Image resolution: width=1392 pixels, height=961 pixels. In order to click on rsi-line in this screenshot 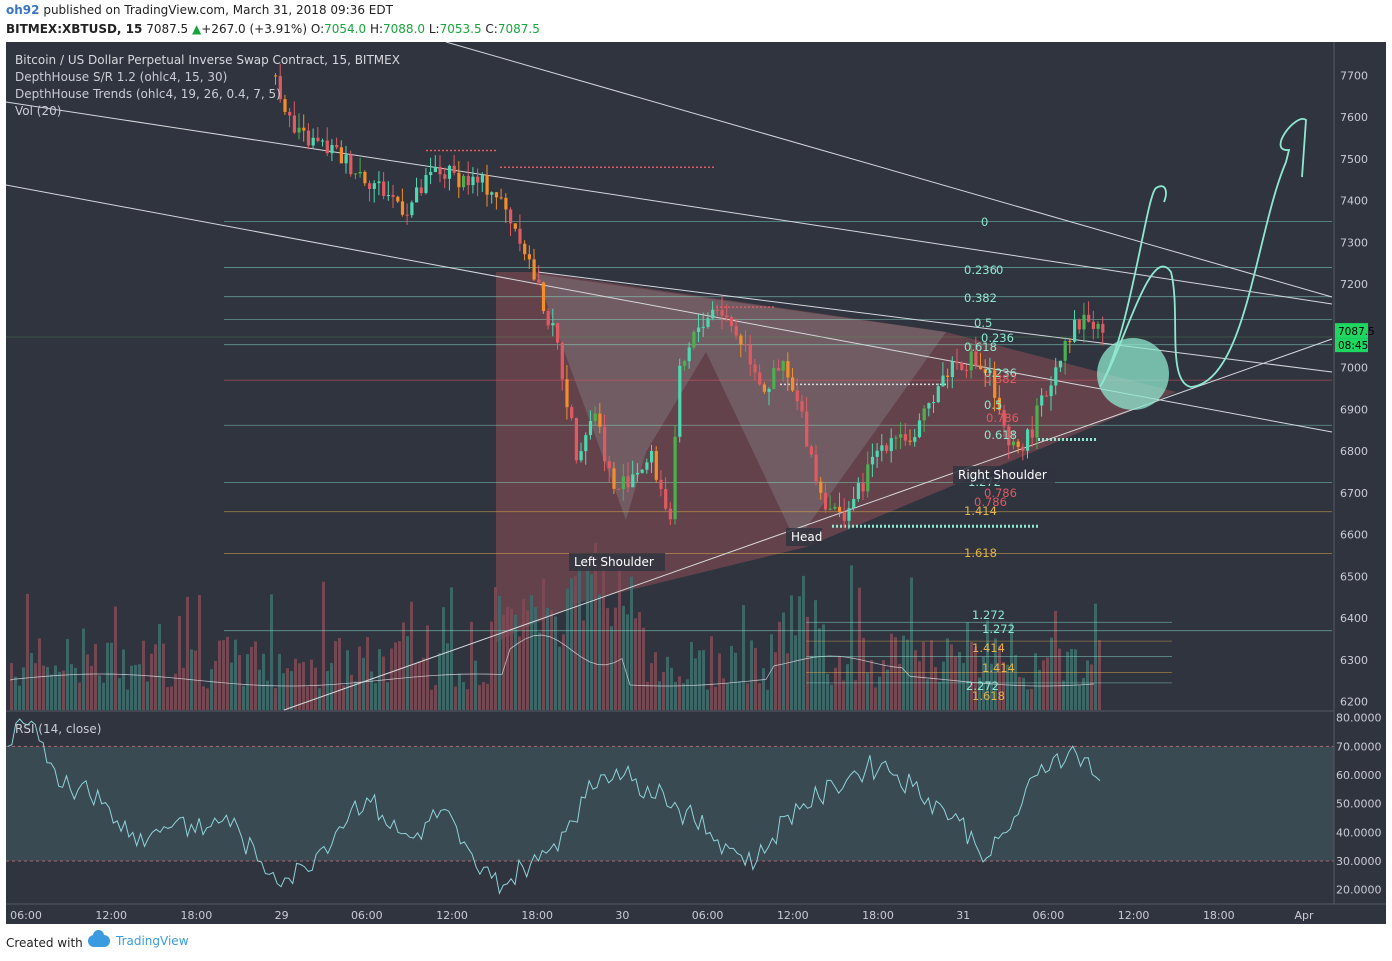, I will do `click(554, 806)`.